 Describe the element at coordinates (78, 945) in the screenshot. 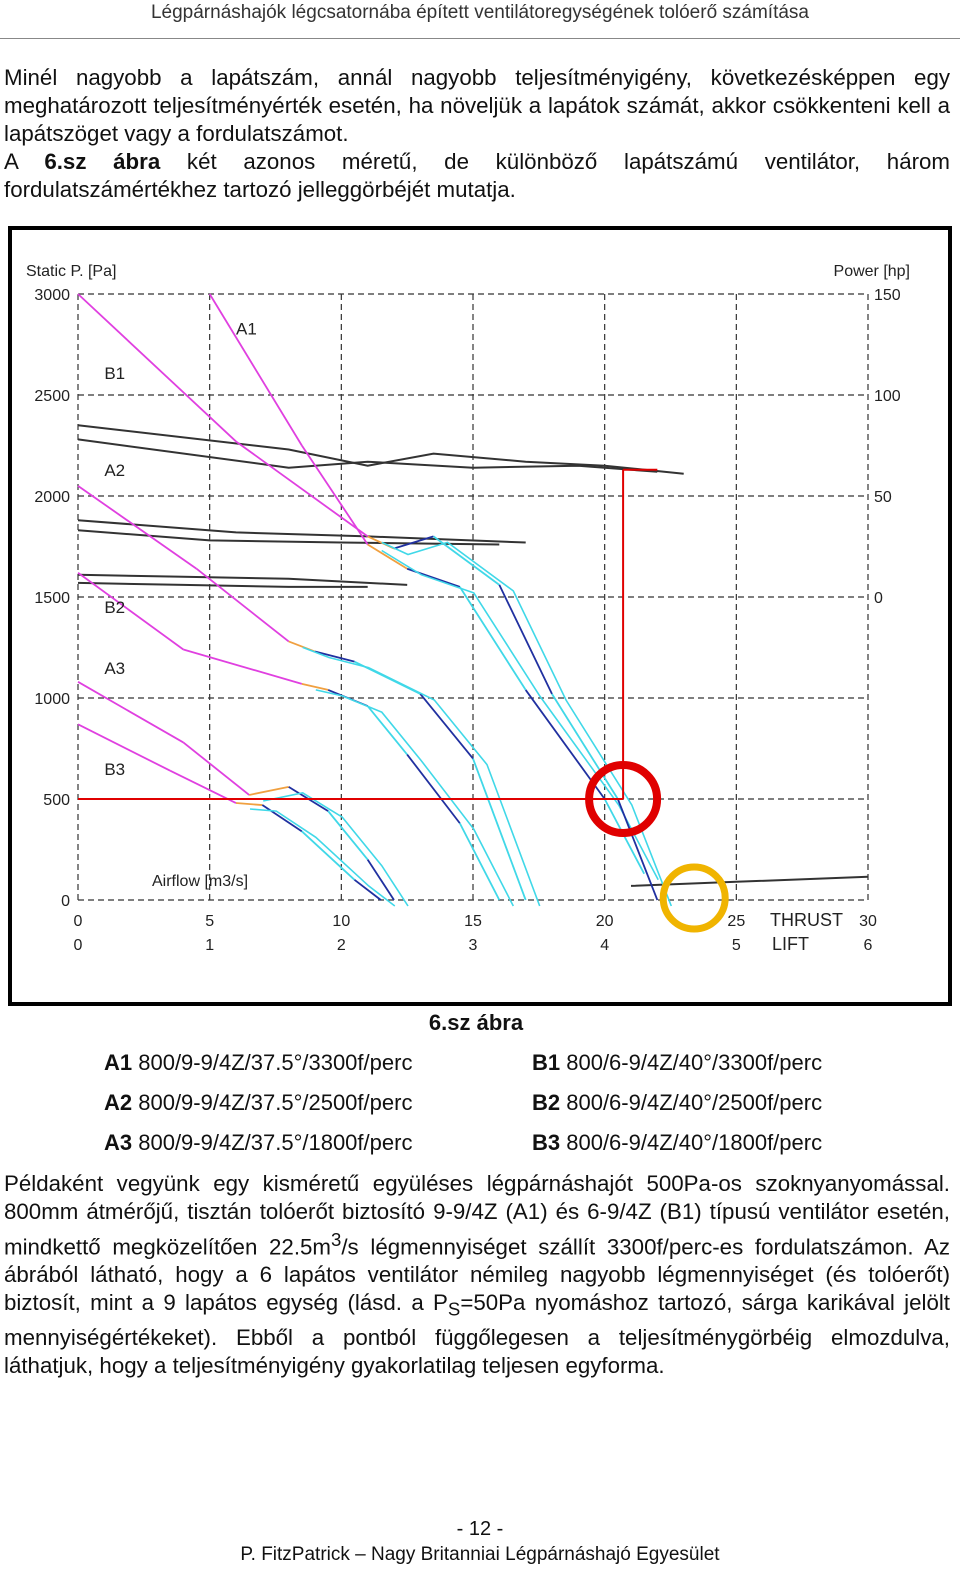

I see `x2-tick-label: 0` at that location.